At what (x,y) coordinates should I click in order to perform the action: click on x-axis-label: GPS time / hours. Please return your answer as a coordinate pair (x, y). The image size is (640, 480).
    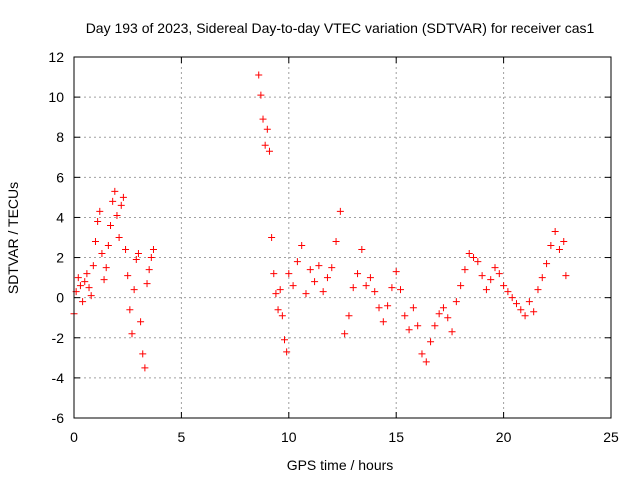
    Looking at the image, I should click on (340, 465).